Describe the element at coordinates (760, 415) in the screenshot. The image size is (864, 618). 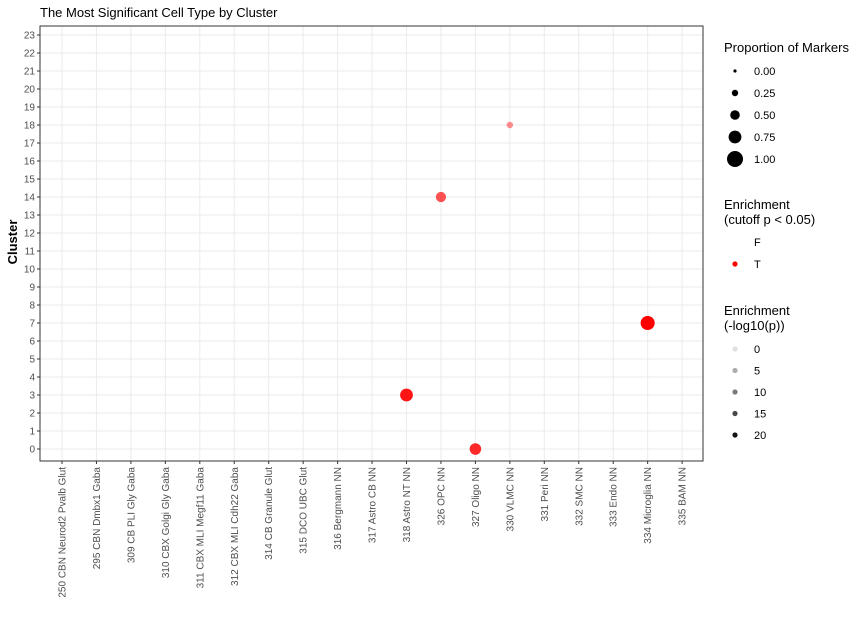
I see `legend-alpha-label: 15` at that location.